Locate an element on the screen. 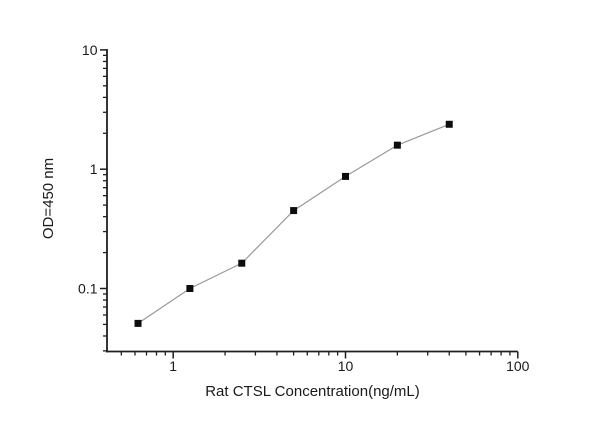 This screenshot has width=600, height=421. y-tick-label: 0.1 is located at coordinates (88, 289).